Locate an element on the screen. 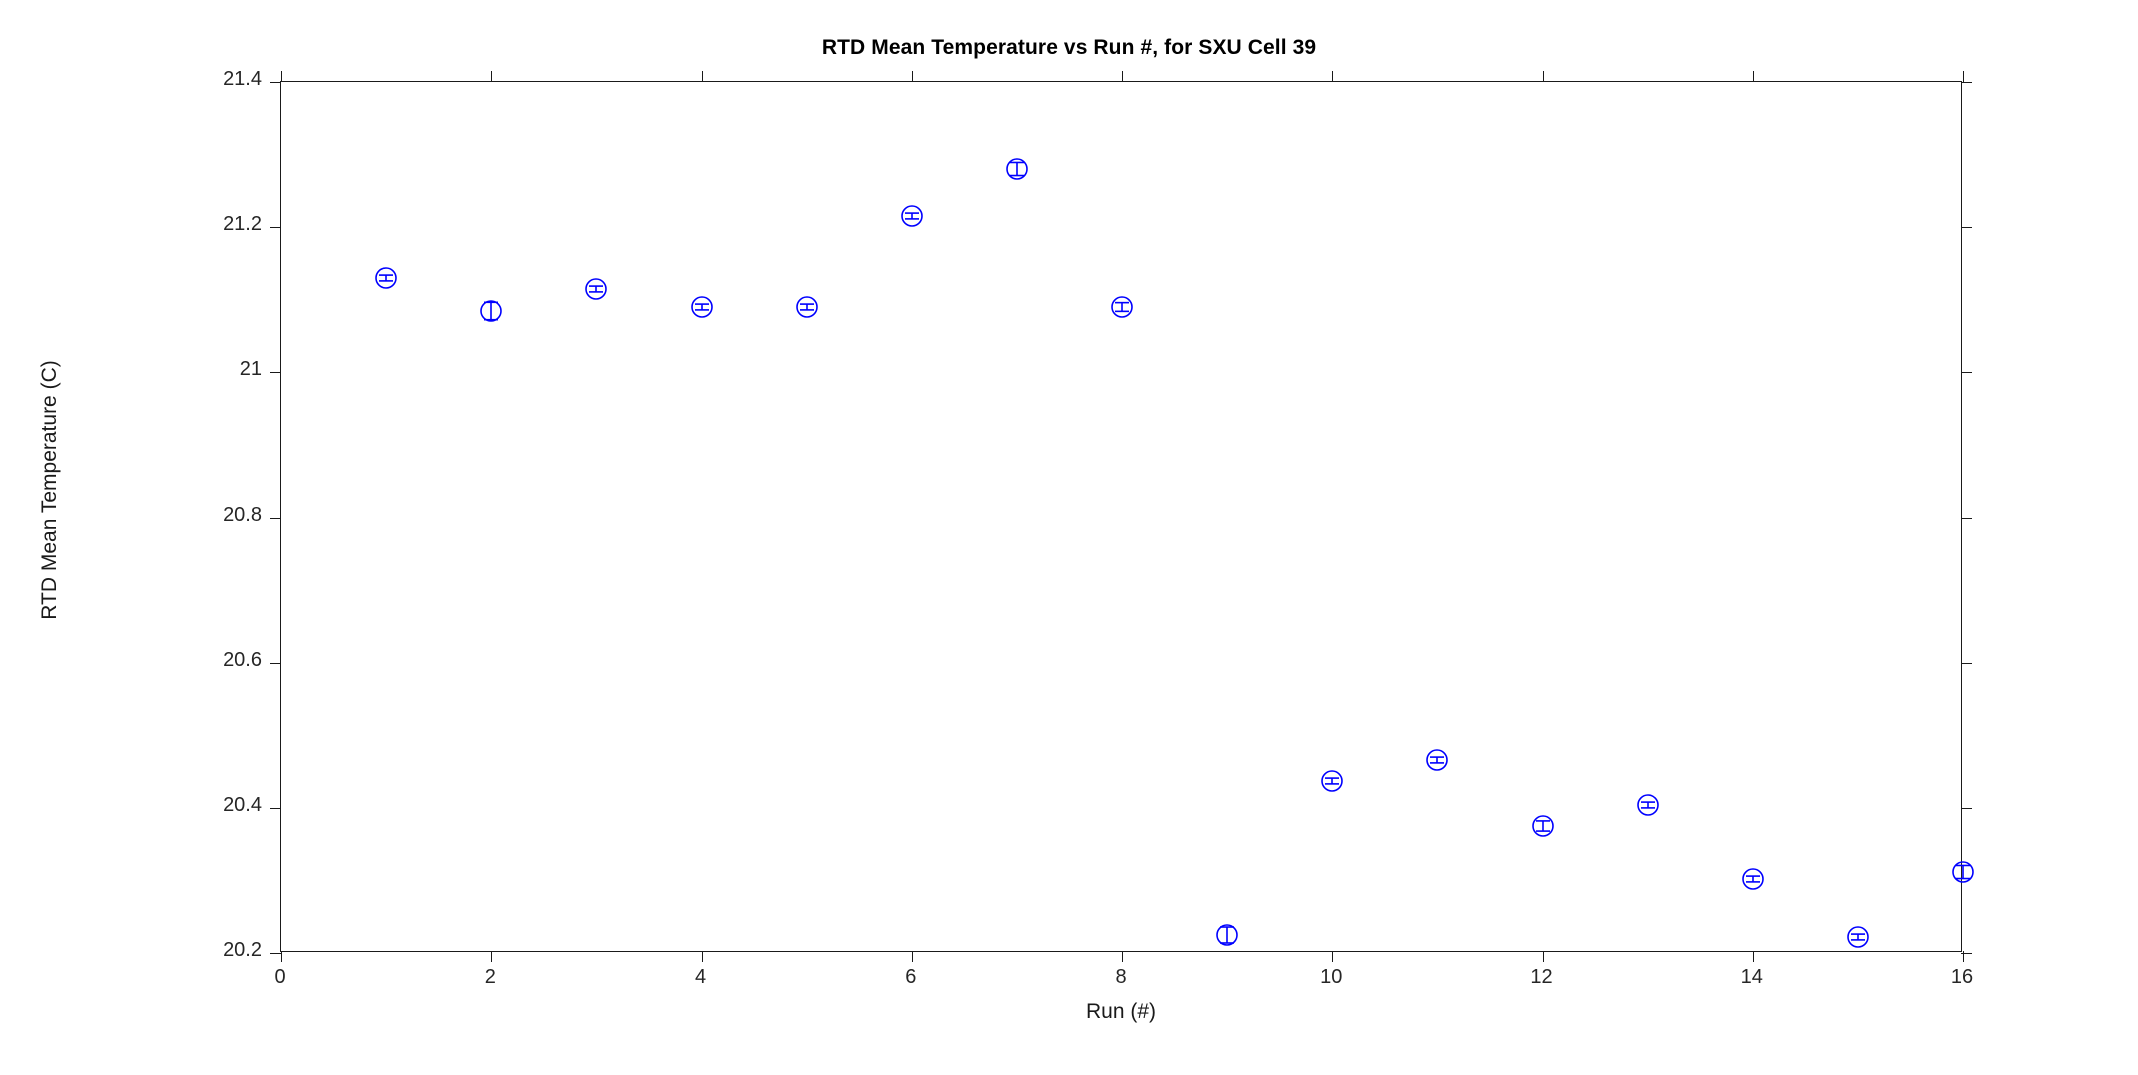 This screenshot has width=2138, height=1075. x-axis-tick-label: 16 is located at coordinates (1962, 977).